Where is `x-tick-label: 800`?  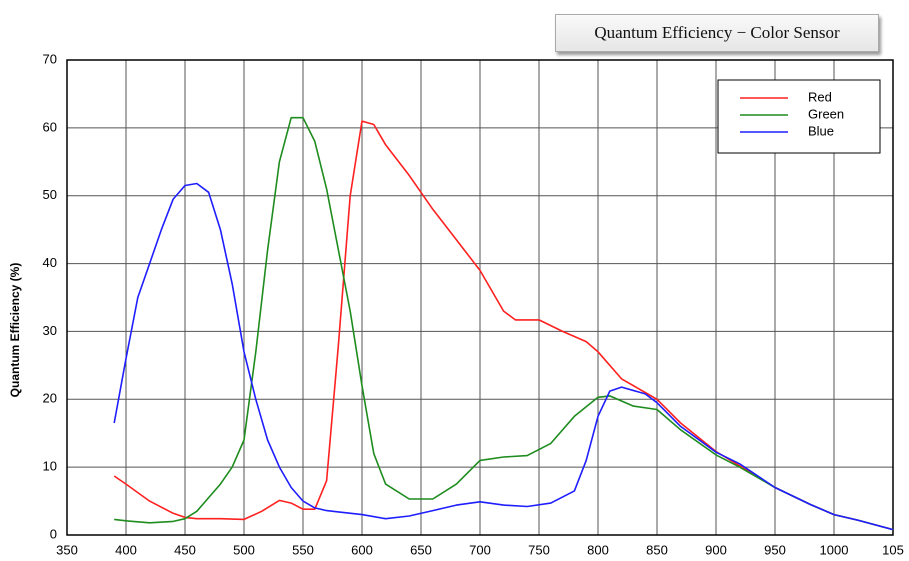
x-tick-label: 800 is located at coordinates (598, 549).